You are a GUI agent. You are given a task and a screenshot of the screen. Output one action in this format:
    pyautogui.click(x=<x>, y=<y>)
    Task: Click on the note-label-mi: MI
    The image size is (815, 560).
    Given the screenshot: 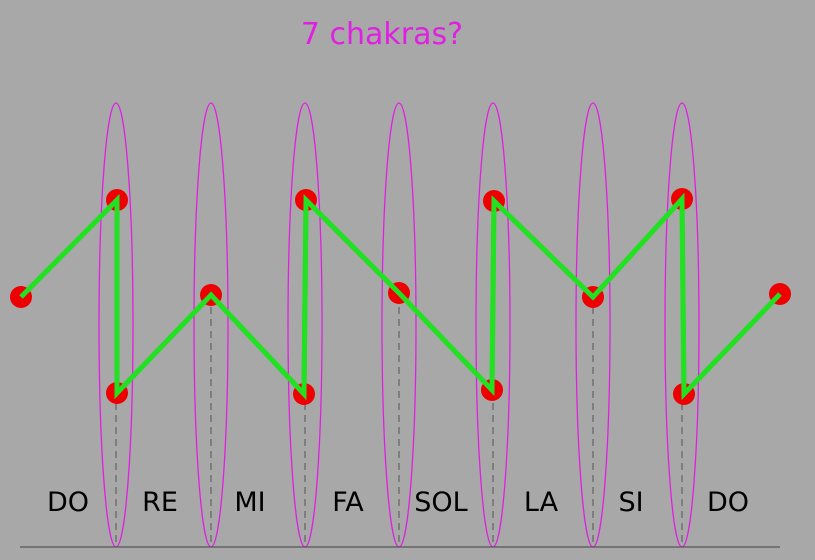 What is the action you would take?
    pyautogui.click(x=249, y=502)
    